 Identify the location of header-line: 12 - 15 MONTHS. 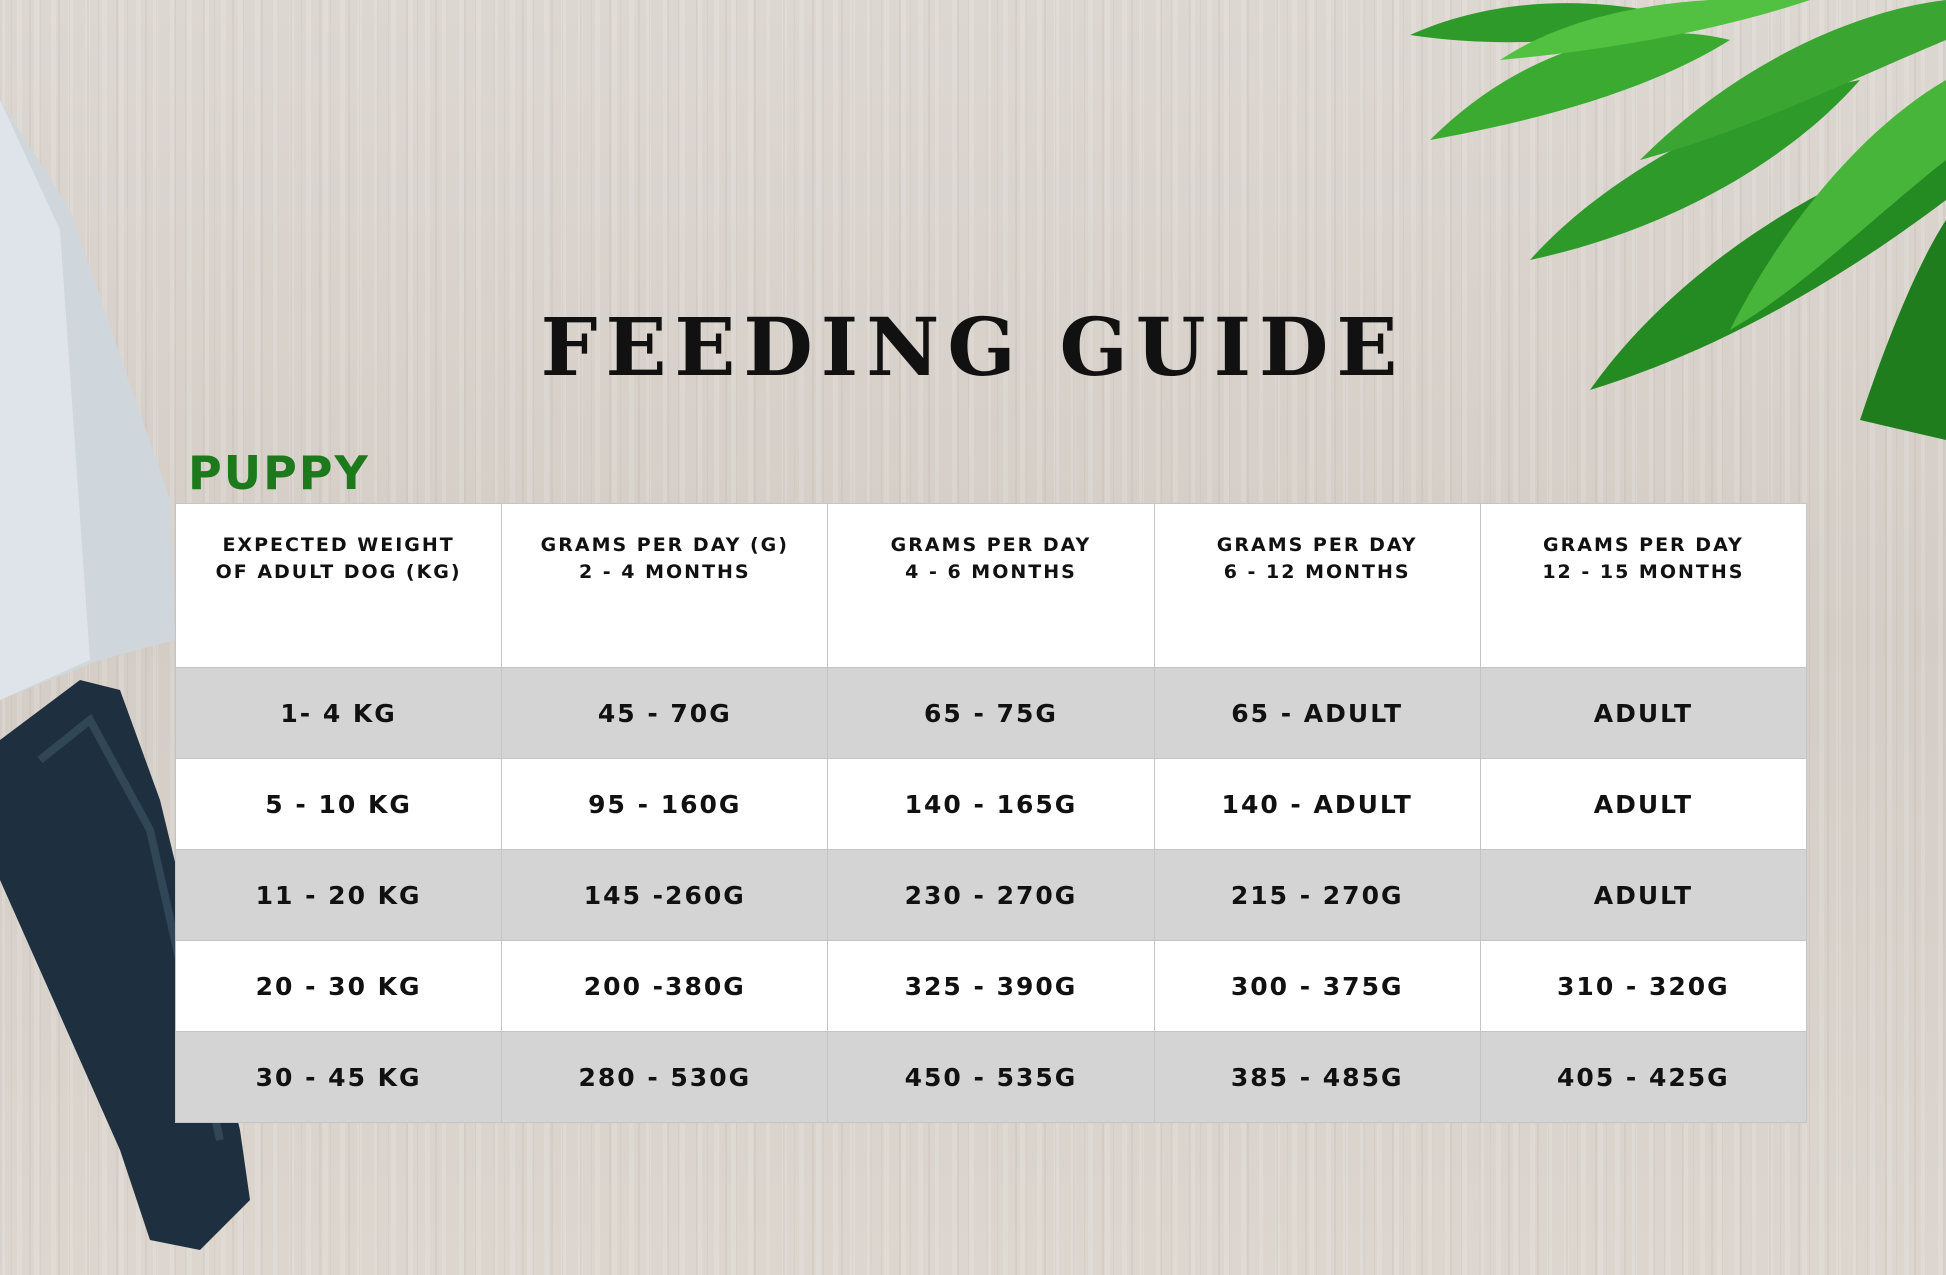
(1643, 572).